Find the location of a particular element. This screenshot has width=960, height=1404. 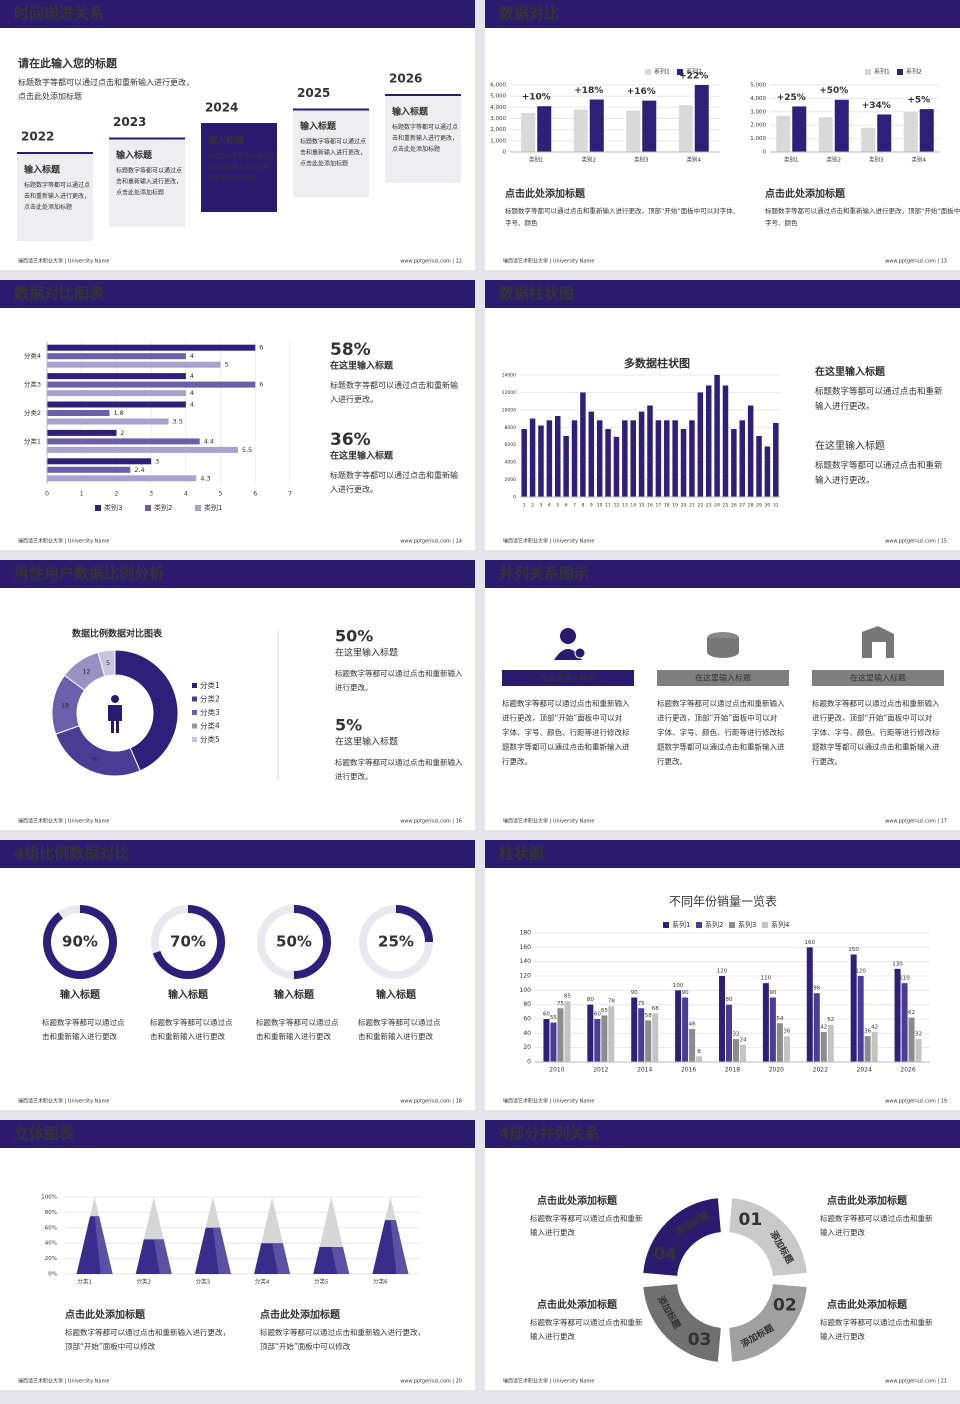

data-label: 46 is located at coordinates (692, 1025).